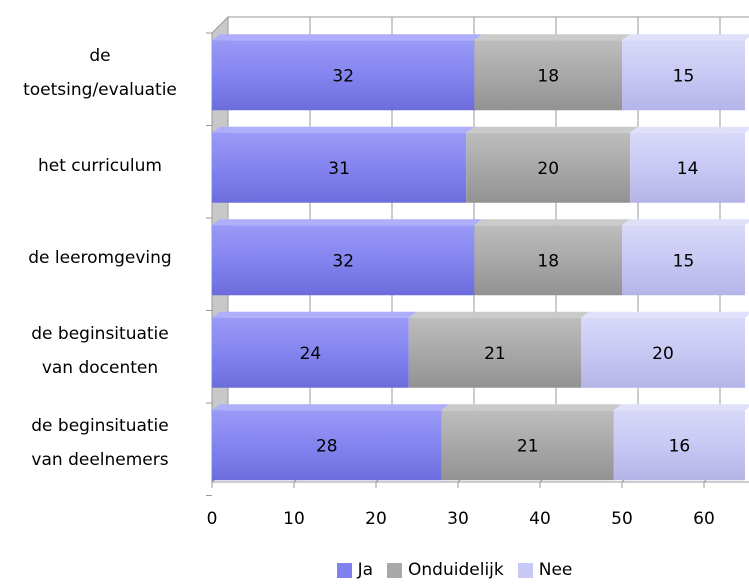 This screenshot has width=749, height=586. What do you see at coordinates (344, 570) in the screenshot?
I see `legend-swatch-ja` at bounding box center [344, 570].